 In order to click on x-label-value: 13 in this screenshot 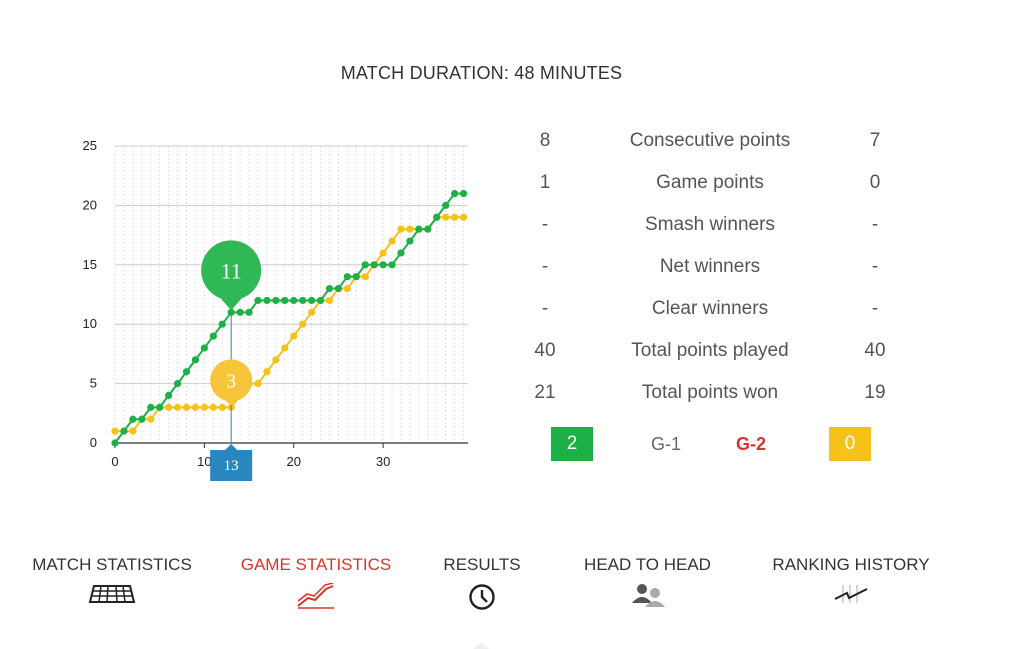, I will do `click(231, 466)`.